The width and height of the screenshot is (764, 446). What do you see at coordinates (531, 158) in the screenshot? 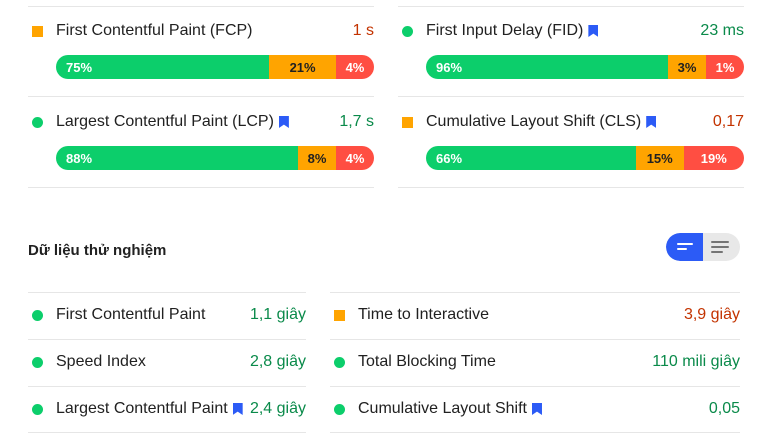
I see `fast-segment: 66%` at bounding box center [531, 158].